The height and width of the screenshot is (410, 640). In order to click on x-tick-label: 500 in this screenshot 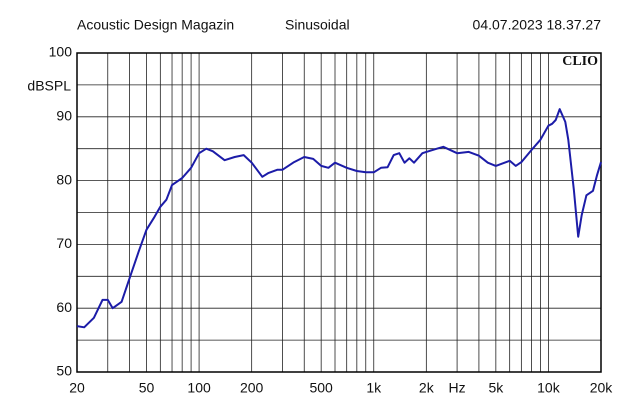, I will do `click(321, 388)`.